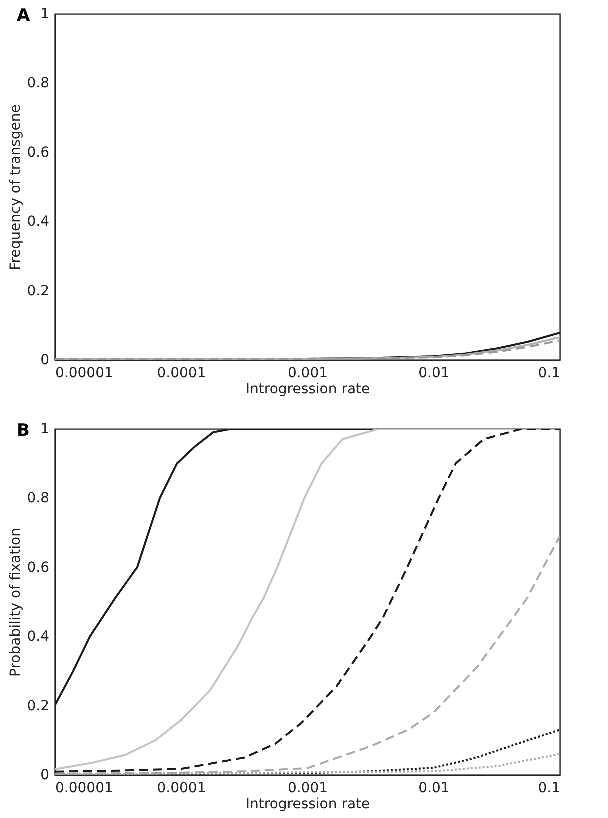 The height and width of the screenshot is (818, 608). Describe the element at coordinates (16, 602) in the screenshot. I see `y-axis-title: Probability of fixation` at that location.